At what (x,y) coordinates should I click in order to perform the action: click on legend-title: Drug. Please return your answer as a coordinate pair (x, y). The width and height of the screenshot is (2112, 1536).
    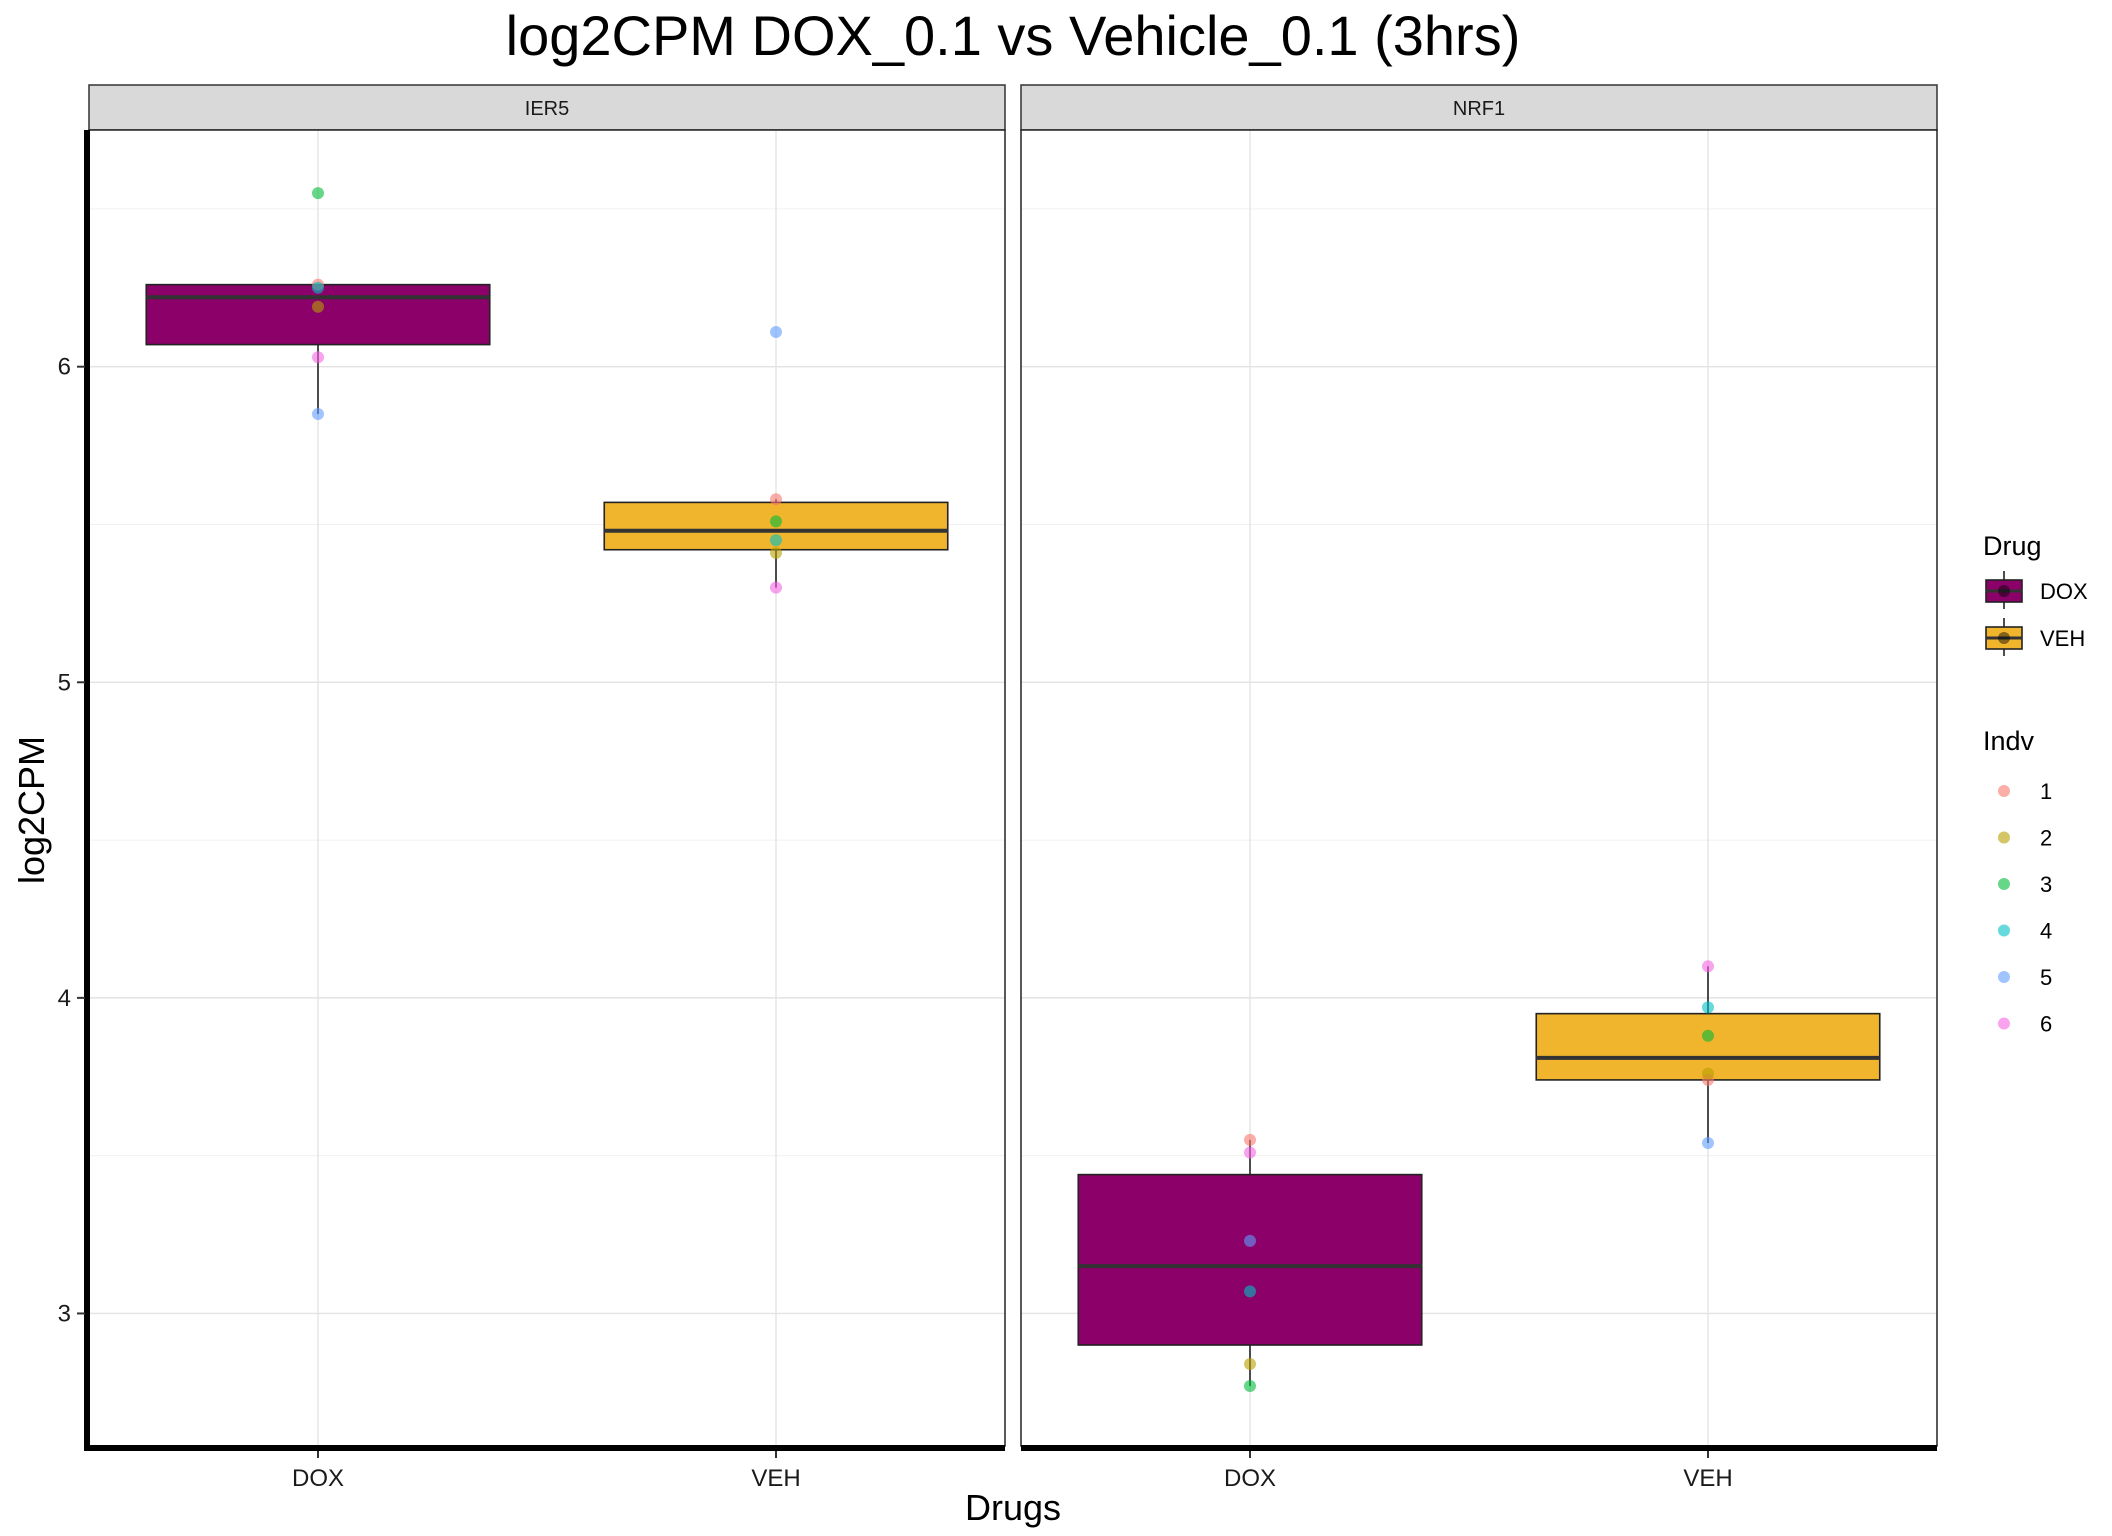
    Looking at the image, I should click on (2012, 546).